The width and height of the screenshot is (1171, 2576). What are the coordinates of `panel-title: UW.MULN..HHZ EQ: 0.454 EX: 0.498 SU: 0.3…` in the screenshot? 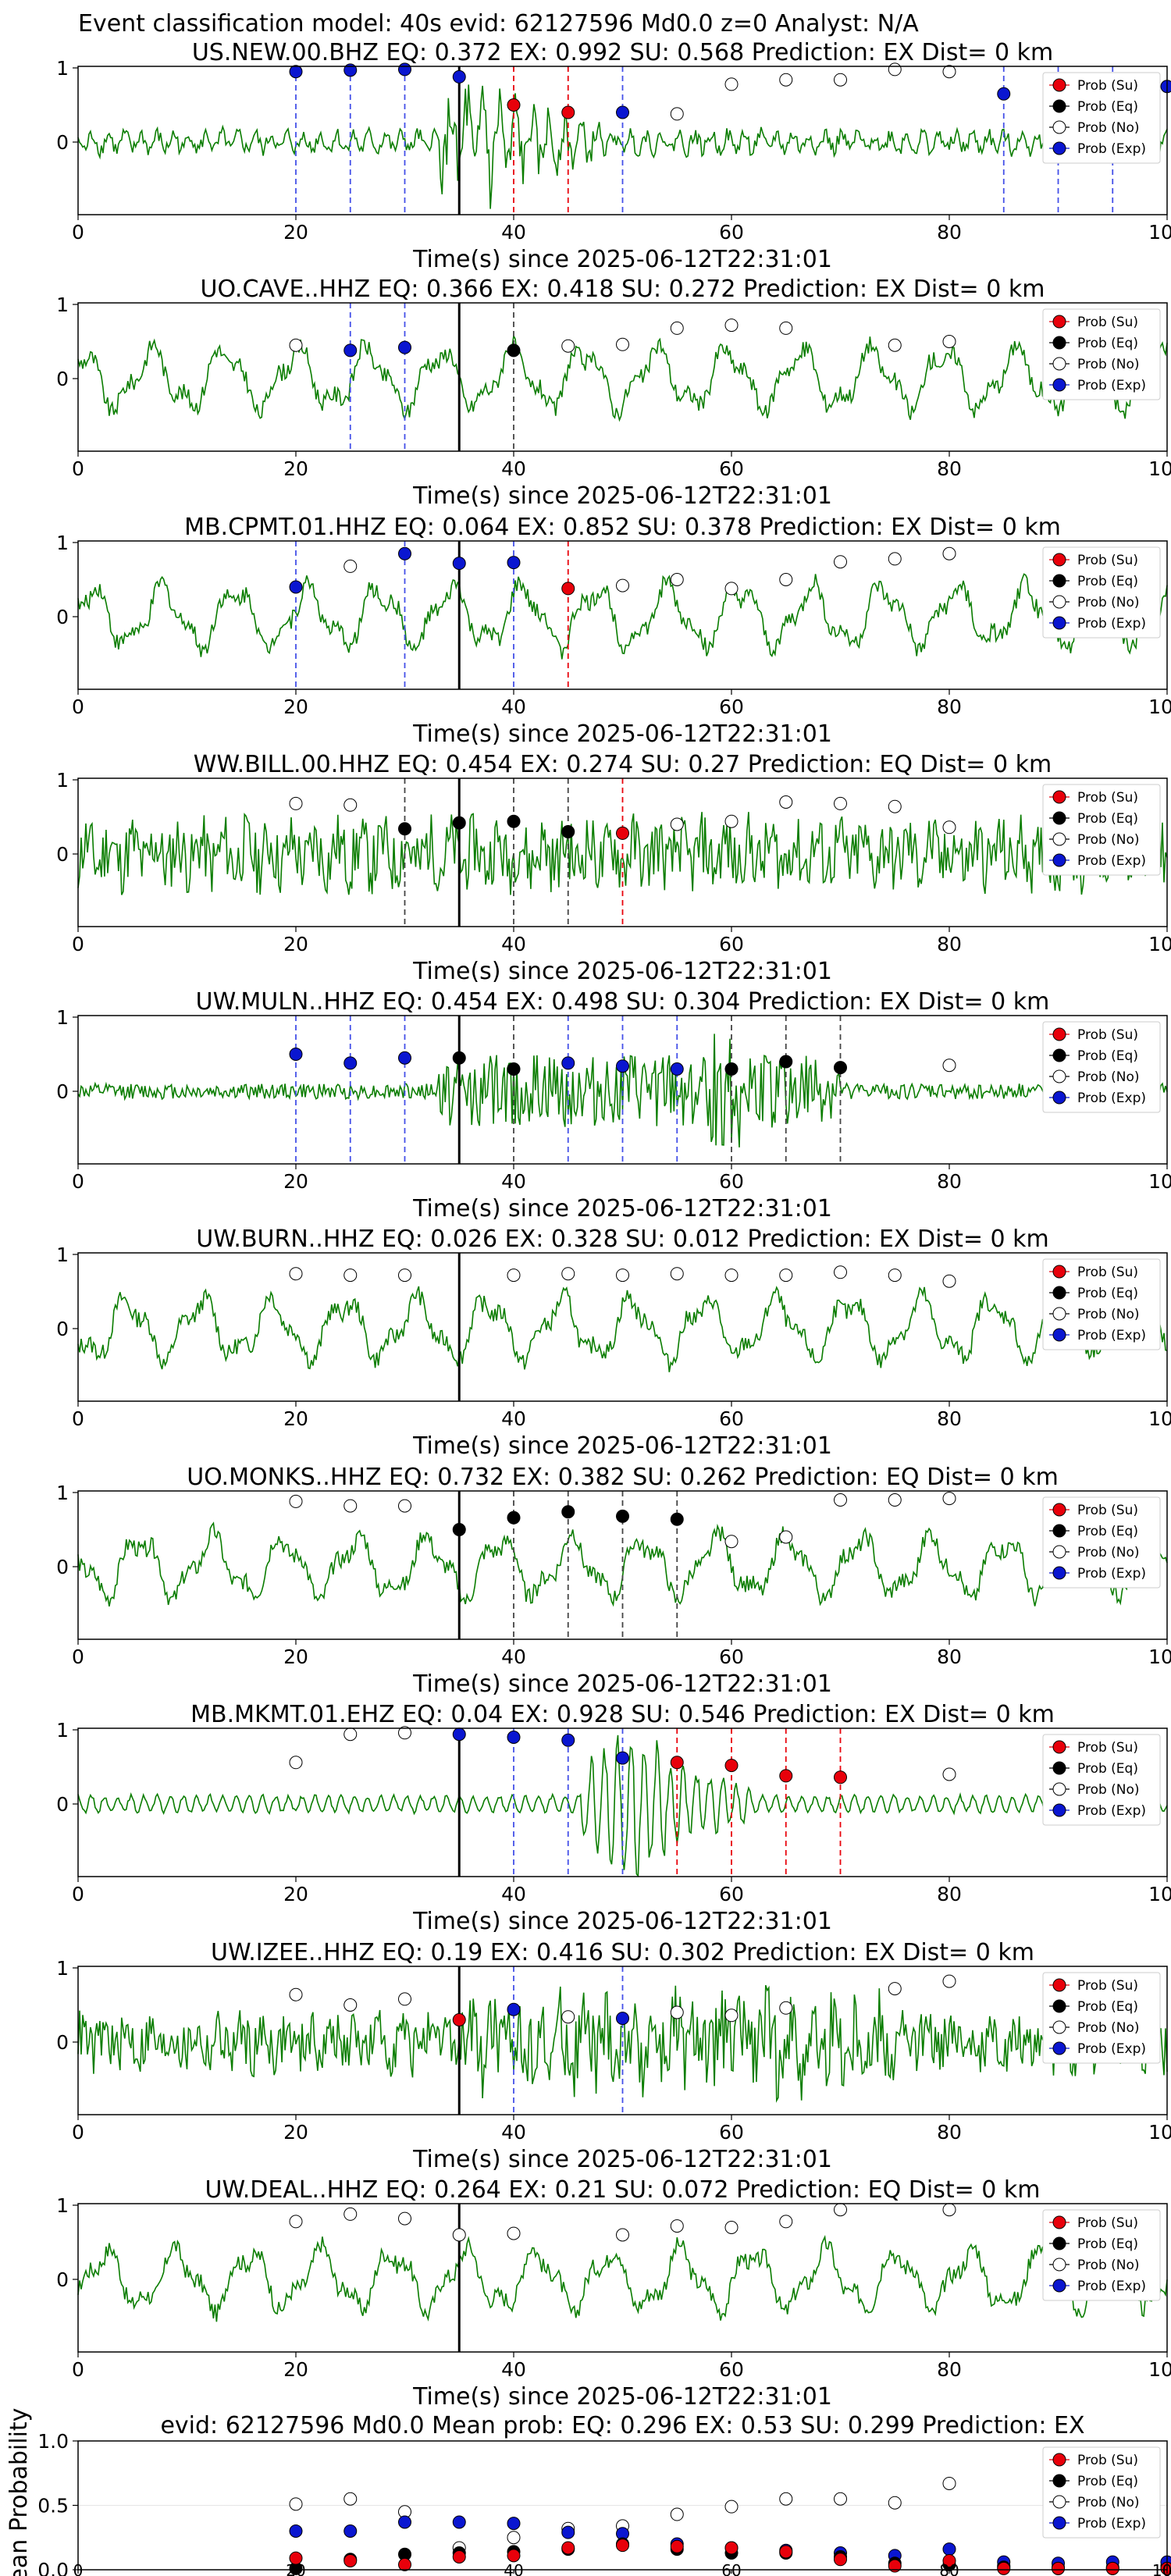 It's located at (623, 1002).